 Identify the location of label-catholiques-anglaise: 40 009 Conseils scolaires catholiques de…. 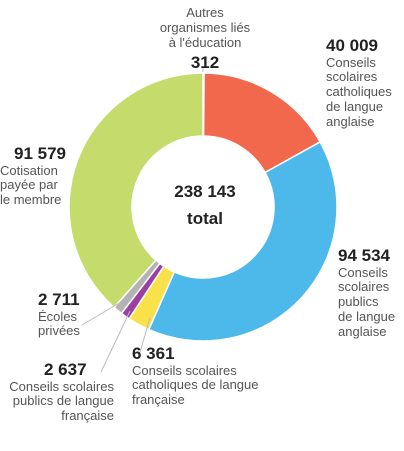
(365, 83).